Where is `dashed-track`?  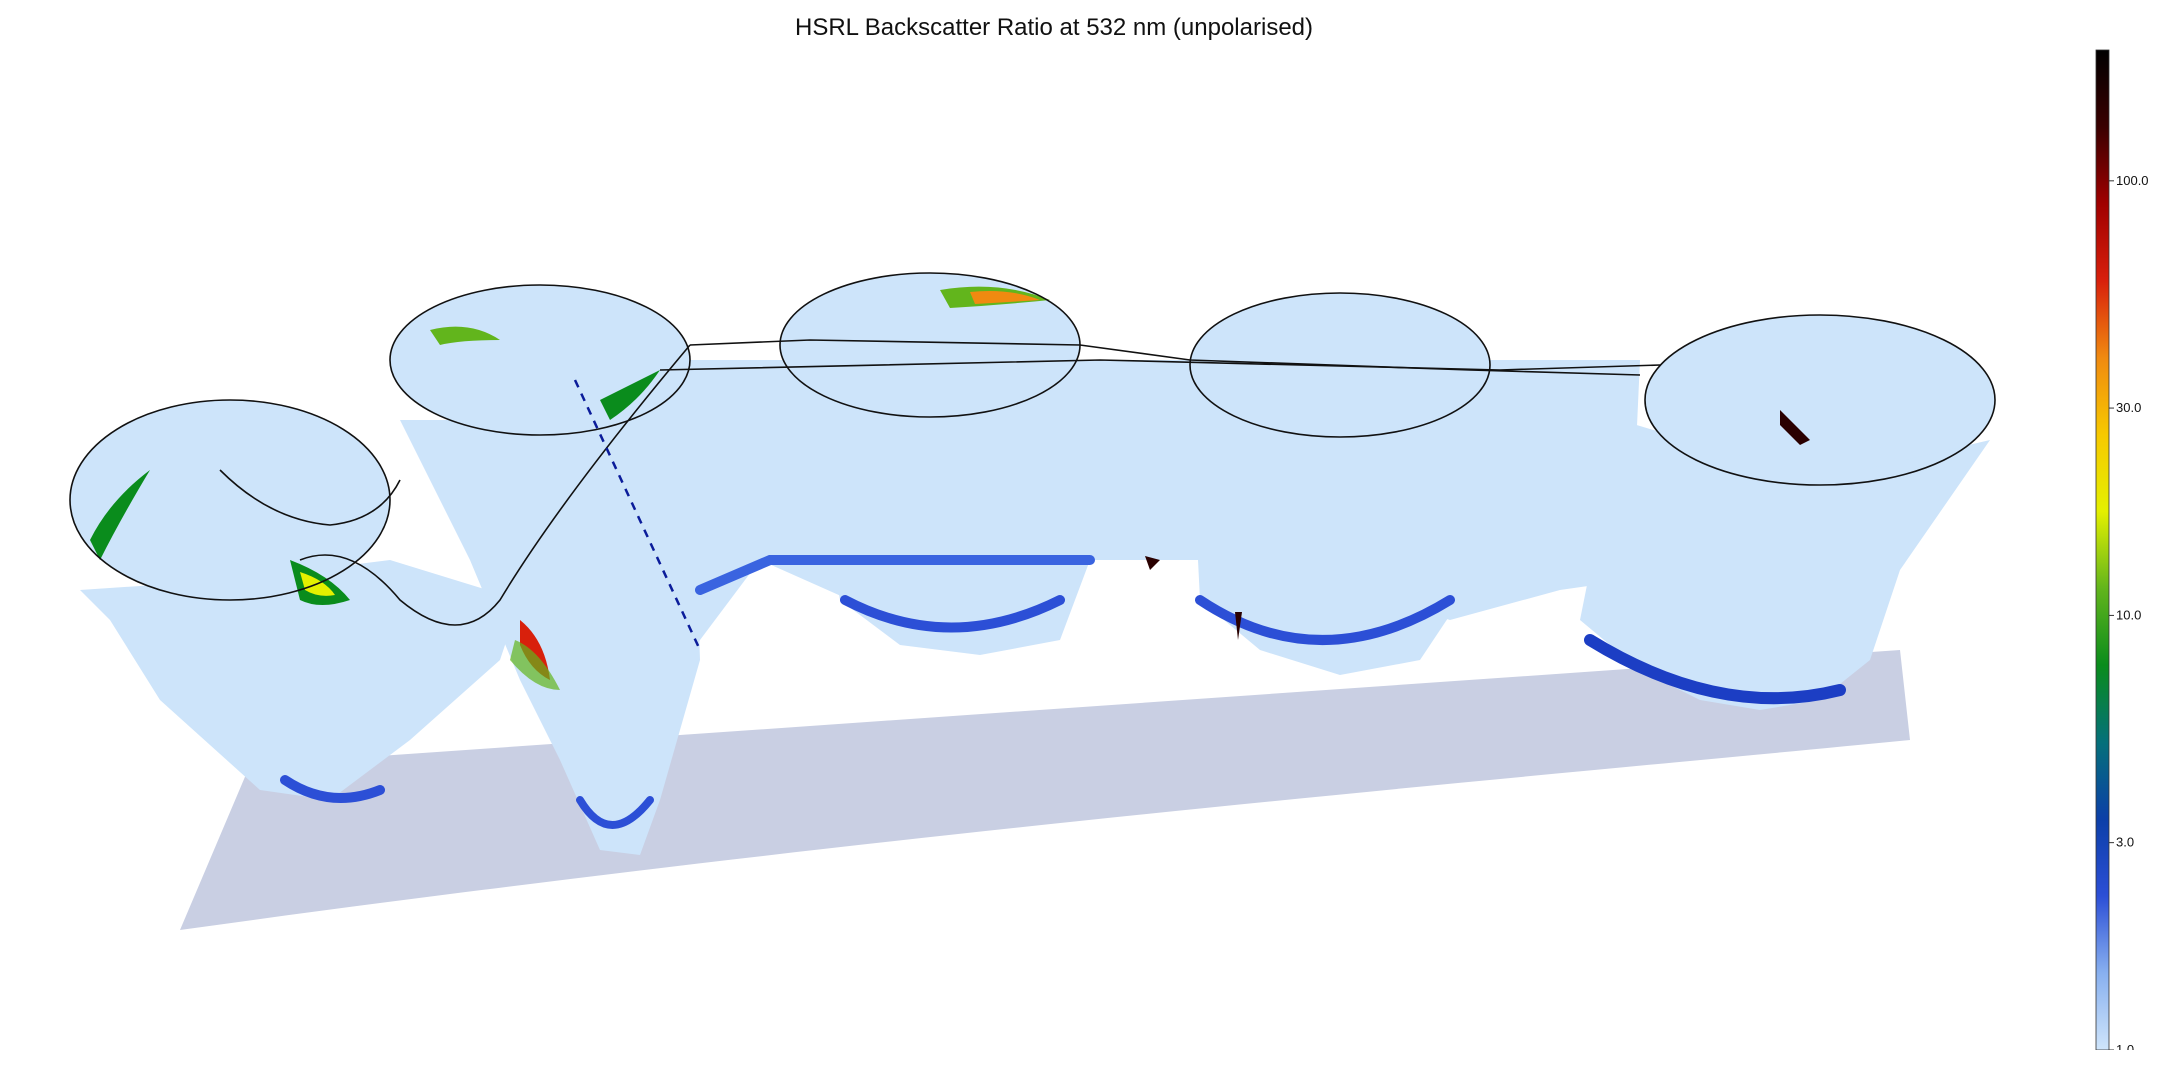
dashed-track is located at coordinates (637, 515).